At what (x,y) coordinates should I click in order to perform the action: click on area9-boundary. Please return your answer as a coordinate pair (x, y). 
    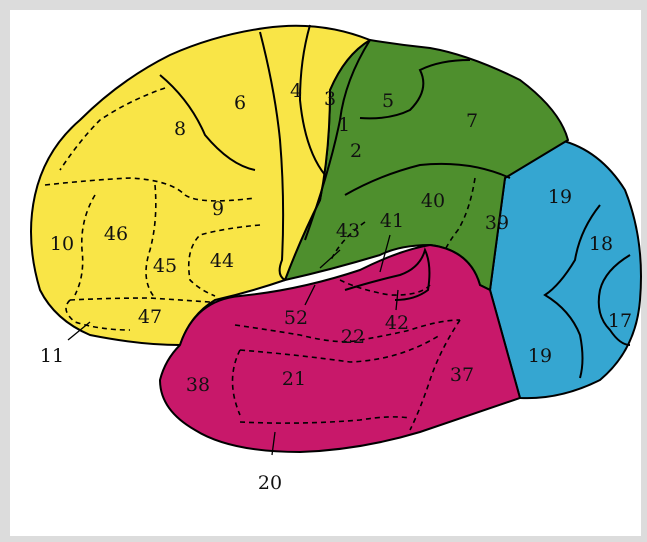
    Looking at the image, I should click on (150, 189).